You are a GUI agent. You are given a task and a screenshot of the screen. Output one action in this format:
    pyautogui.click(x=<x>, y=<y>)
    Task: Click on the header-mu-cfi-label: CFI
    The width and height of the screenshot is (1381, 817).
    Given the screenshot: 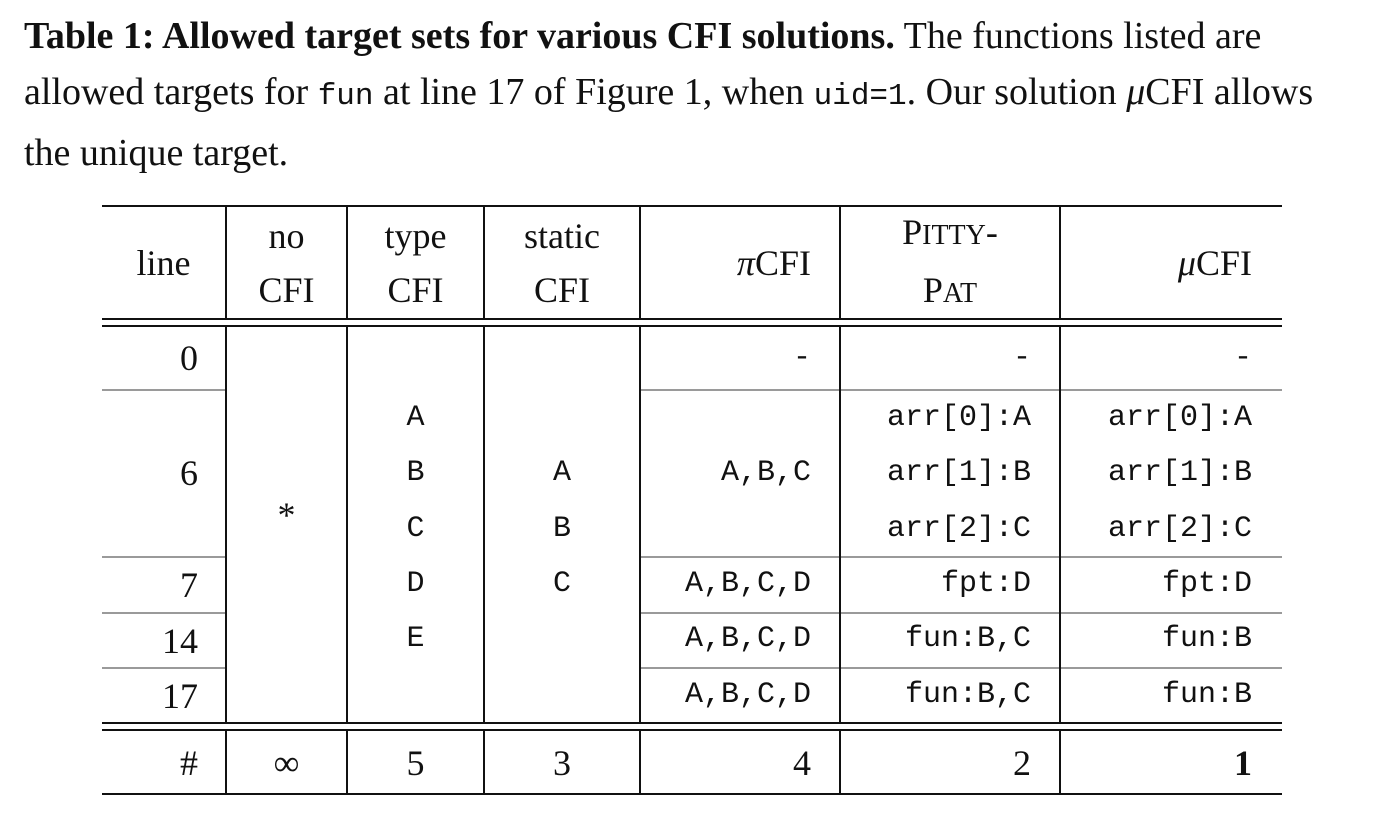 What is the action you would take?
    pyautogui.click(x=1223, y=262)
    